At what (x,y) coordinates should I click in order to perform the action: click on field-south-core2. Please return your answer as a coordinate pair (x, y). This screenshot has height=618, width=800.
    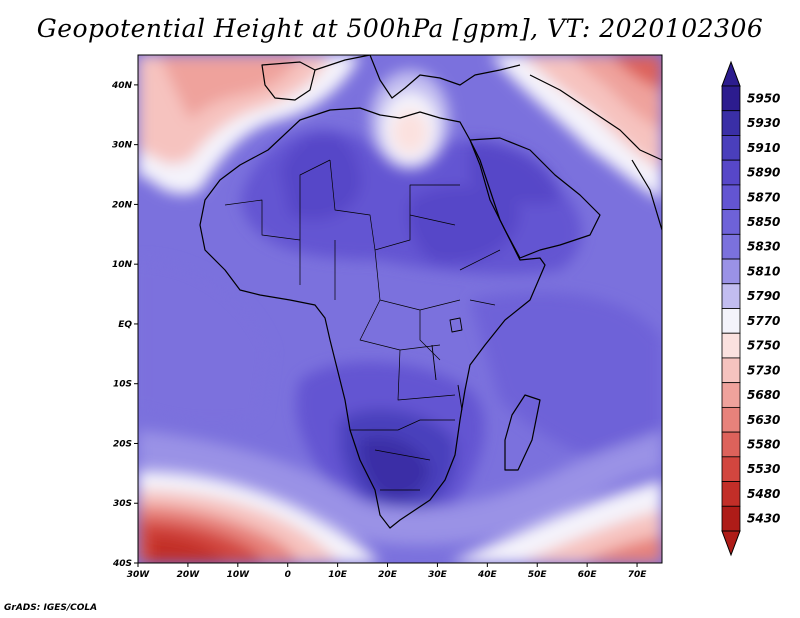
    Looking at the image, I should click on (394, 467).